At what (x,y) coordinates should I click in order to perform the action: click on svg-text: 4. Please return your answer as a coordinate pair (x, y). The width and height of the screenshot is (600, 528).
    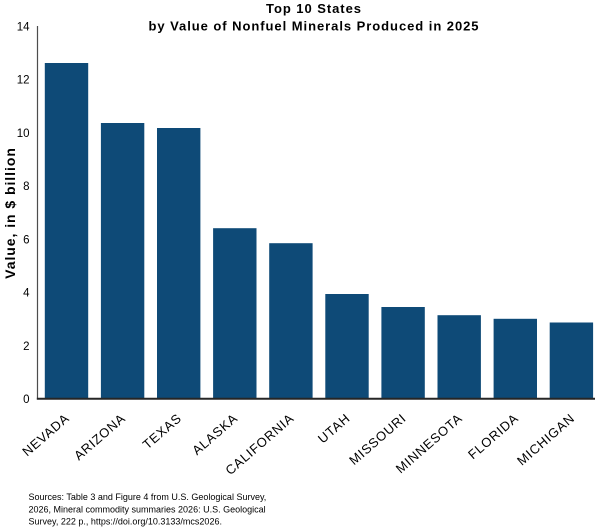
    Looking at the image, I should click on (26, 294).